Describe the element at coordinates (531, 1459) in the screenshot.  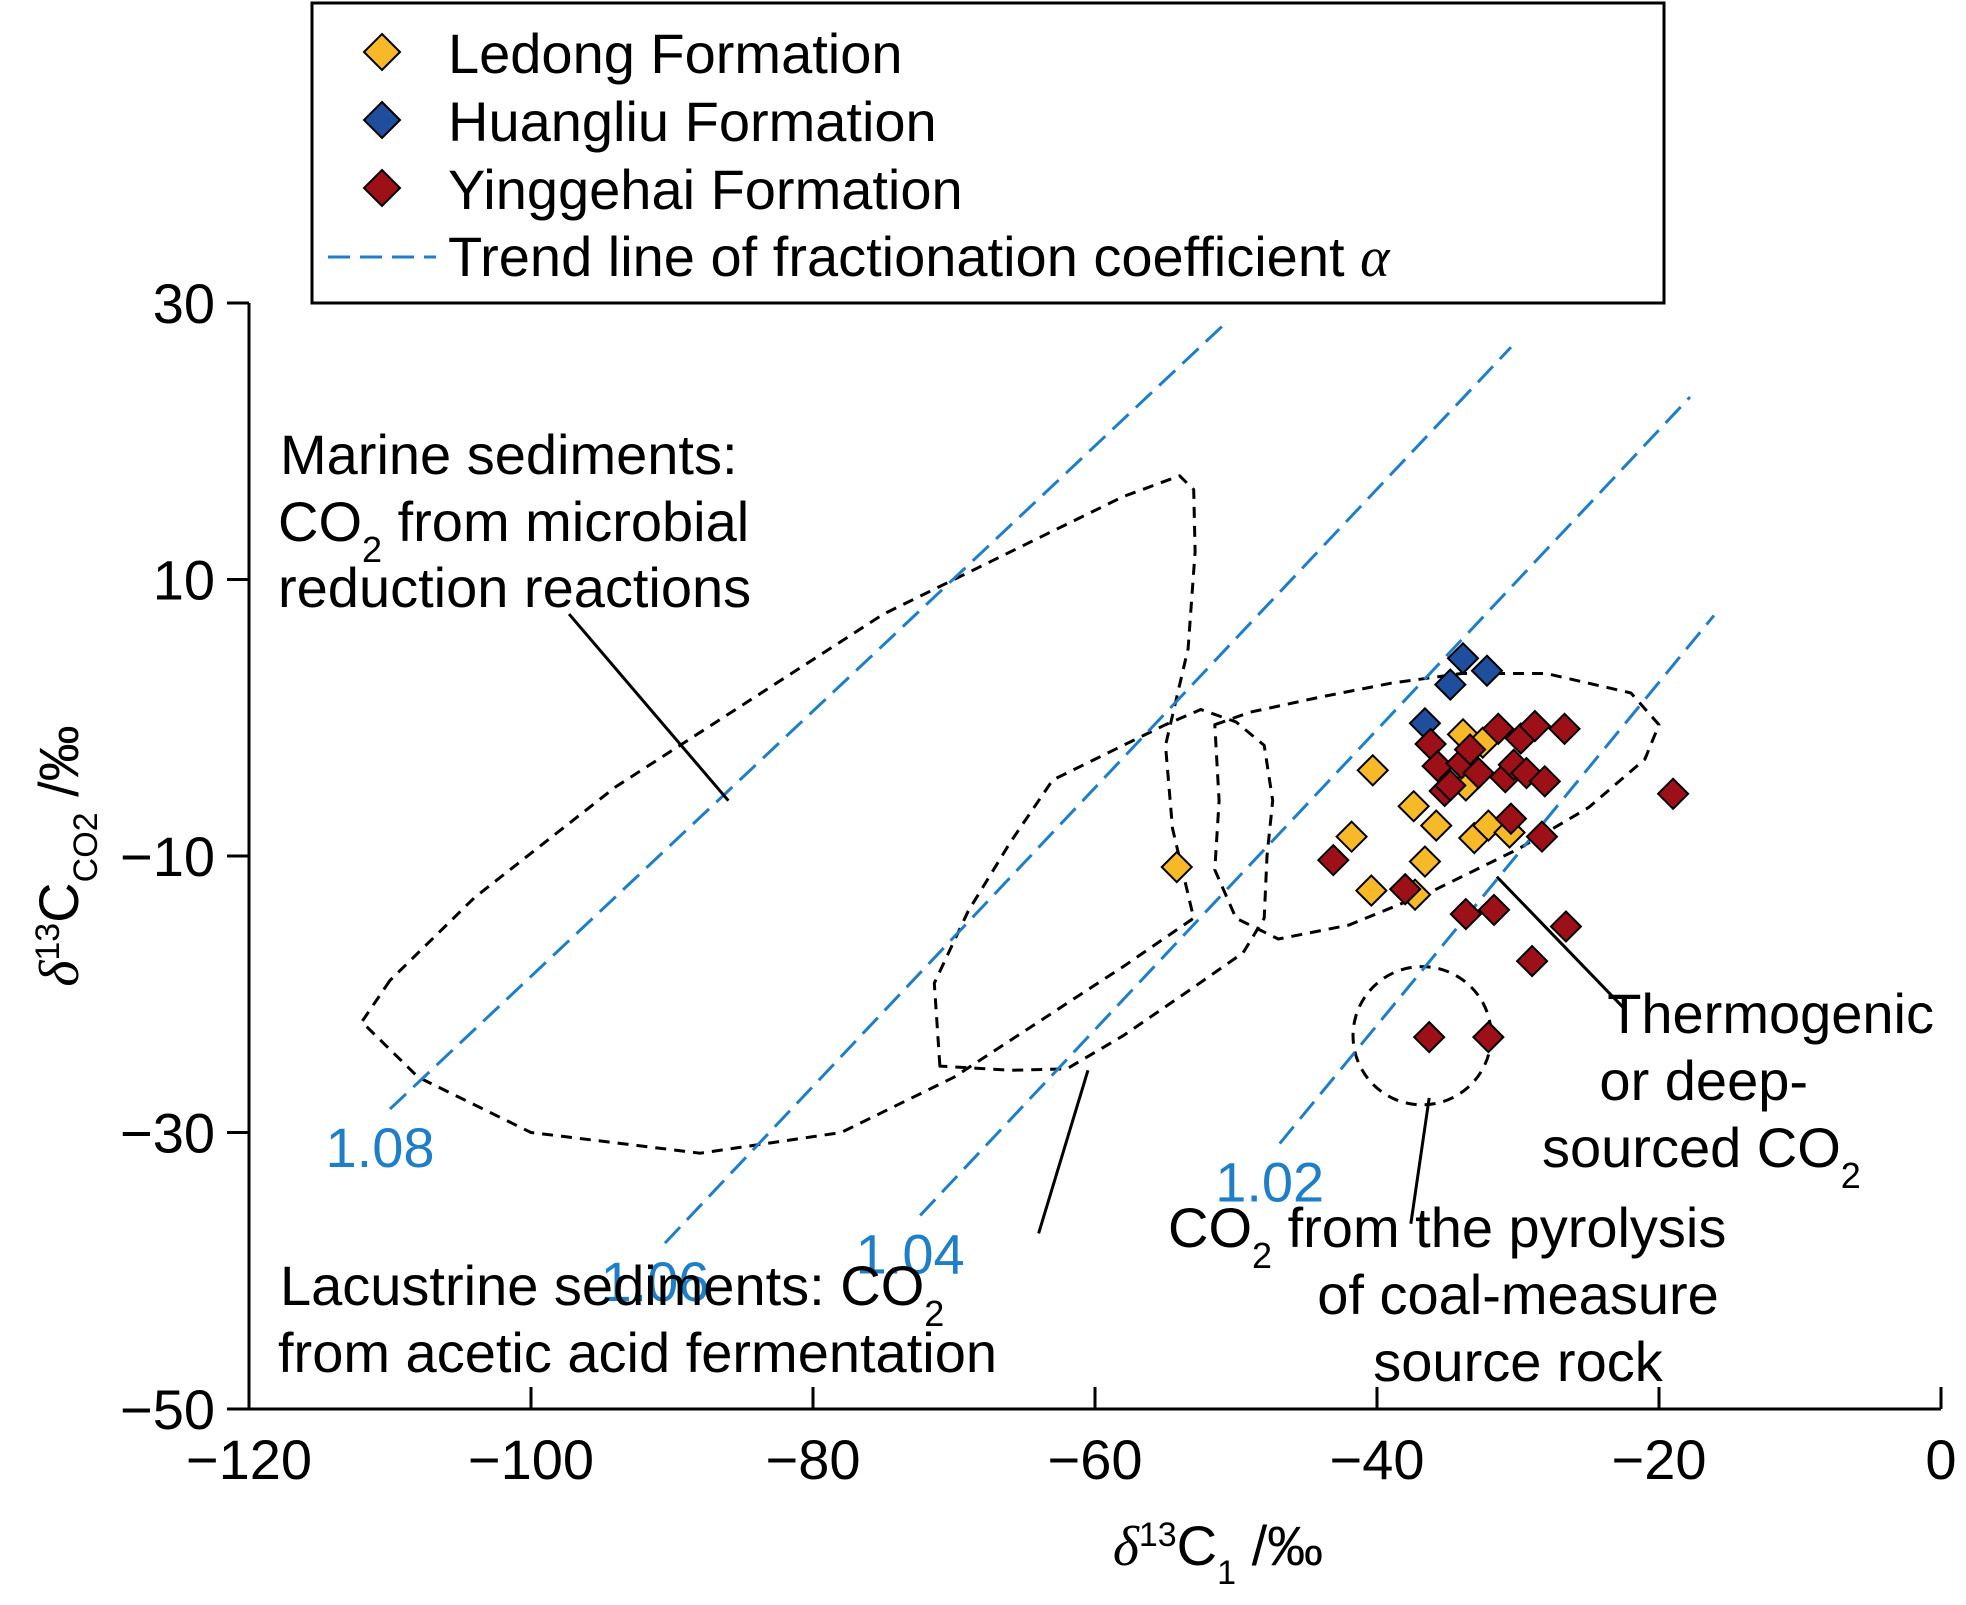
I see `x-tick-label: −100` at that location.